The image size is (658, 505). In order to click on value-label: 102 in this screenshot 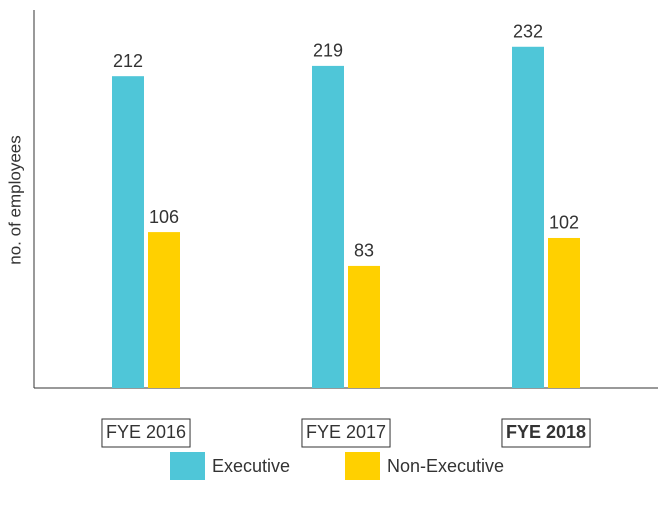, I will do `click(564, 223)`.